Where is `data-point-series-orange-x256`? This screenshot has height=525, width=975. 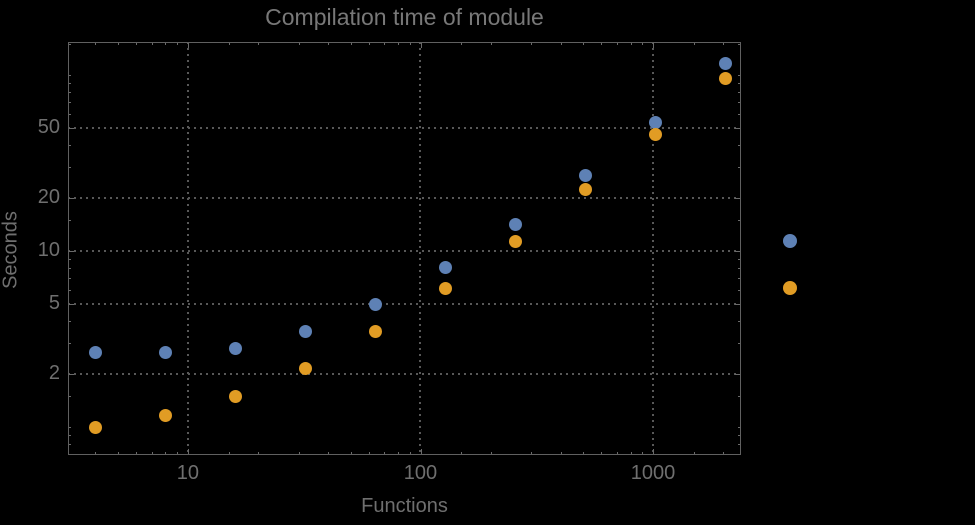
data-point-series-orange-x256 is located at coordinates (515, 241).